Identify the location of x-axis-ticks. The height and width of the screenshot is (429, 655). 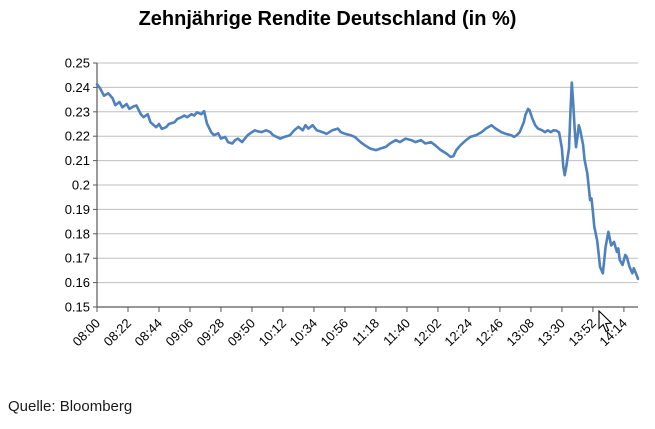
(360, 309).